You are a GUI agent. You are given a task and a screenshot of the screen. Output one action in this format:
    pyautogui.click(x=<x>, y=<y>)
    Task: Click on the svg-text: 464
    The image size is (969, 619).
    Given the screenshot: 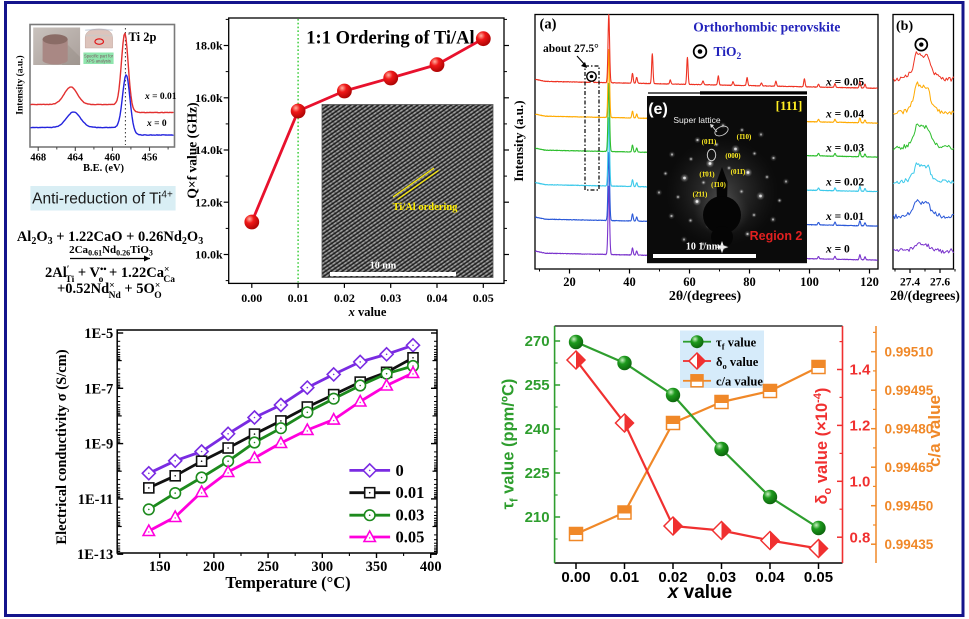 What is the action you would take?
    pyautogui.click(x=75, y=158)
    